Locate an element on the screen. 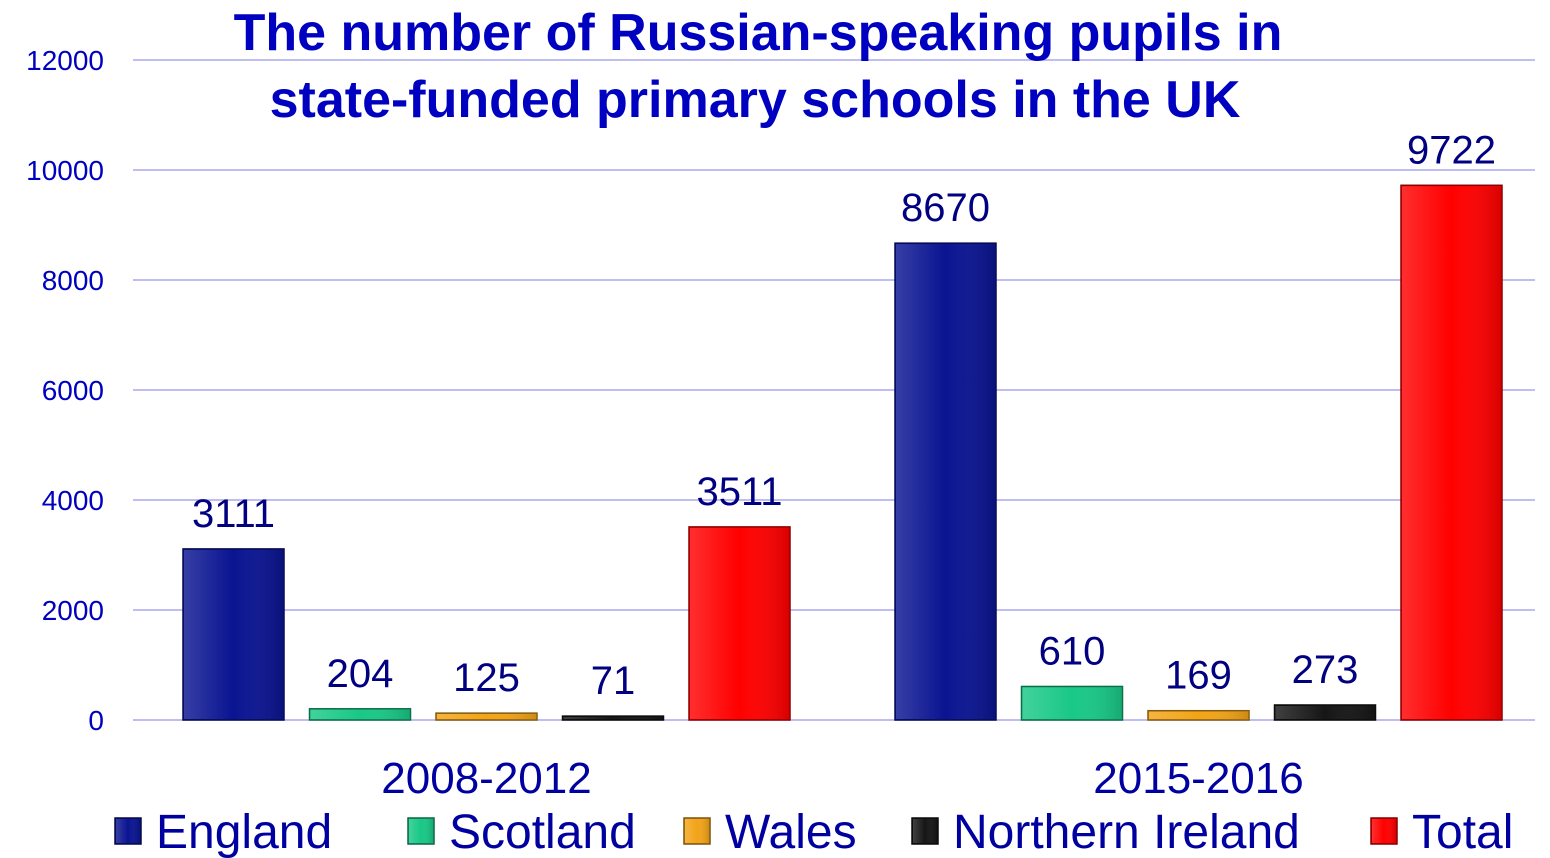  legend-item-wales: Wales is located at coordinates (770, 832).